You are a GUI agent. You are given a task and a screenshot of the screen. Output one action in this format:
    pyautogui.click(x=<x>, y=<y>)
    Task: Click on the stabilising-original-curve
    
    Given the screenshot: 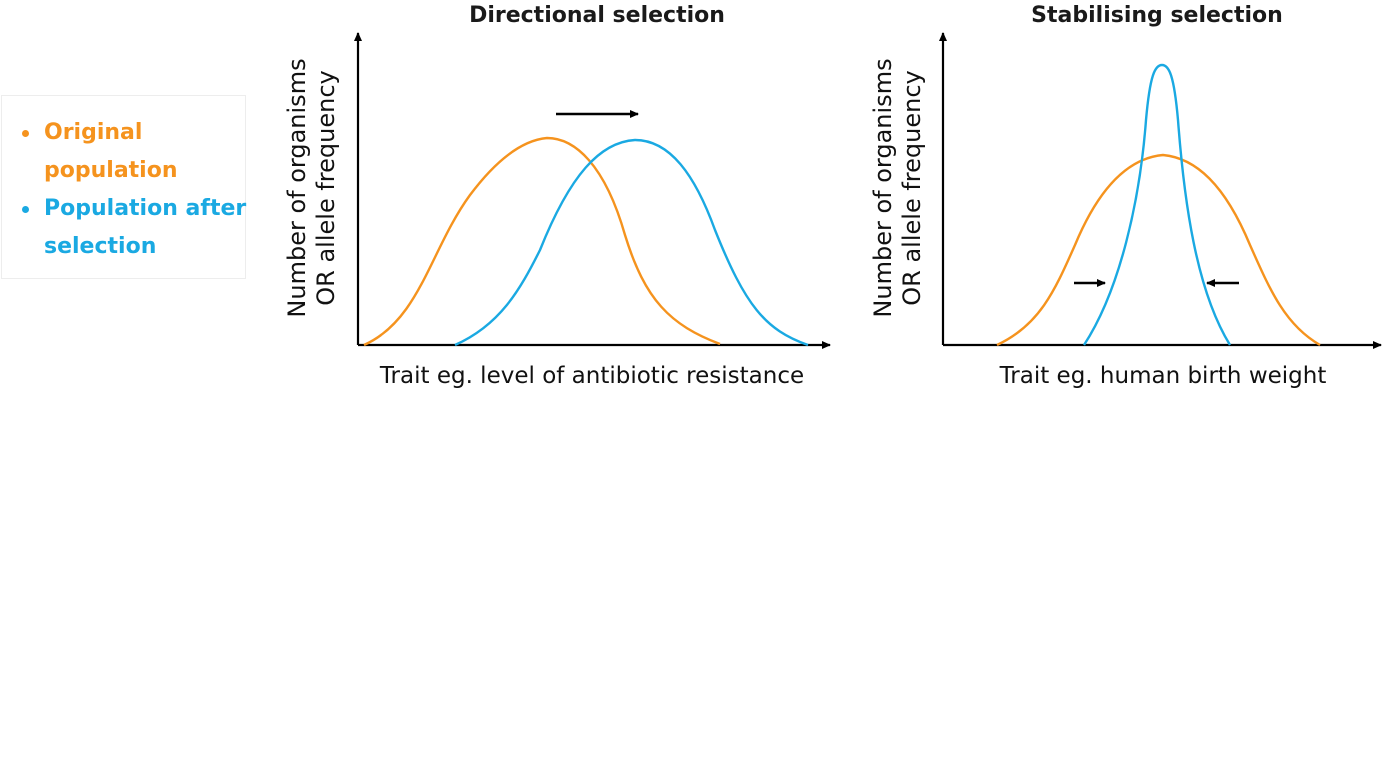 What is the action you would take?
    pyautogui.click(x=1158, y=250)
    